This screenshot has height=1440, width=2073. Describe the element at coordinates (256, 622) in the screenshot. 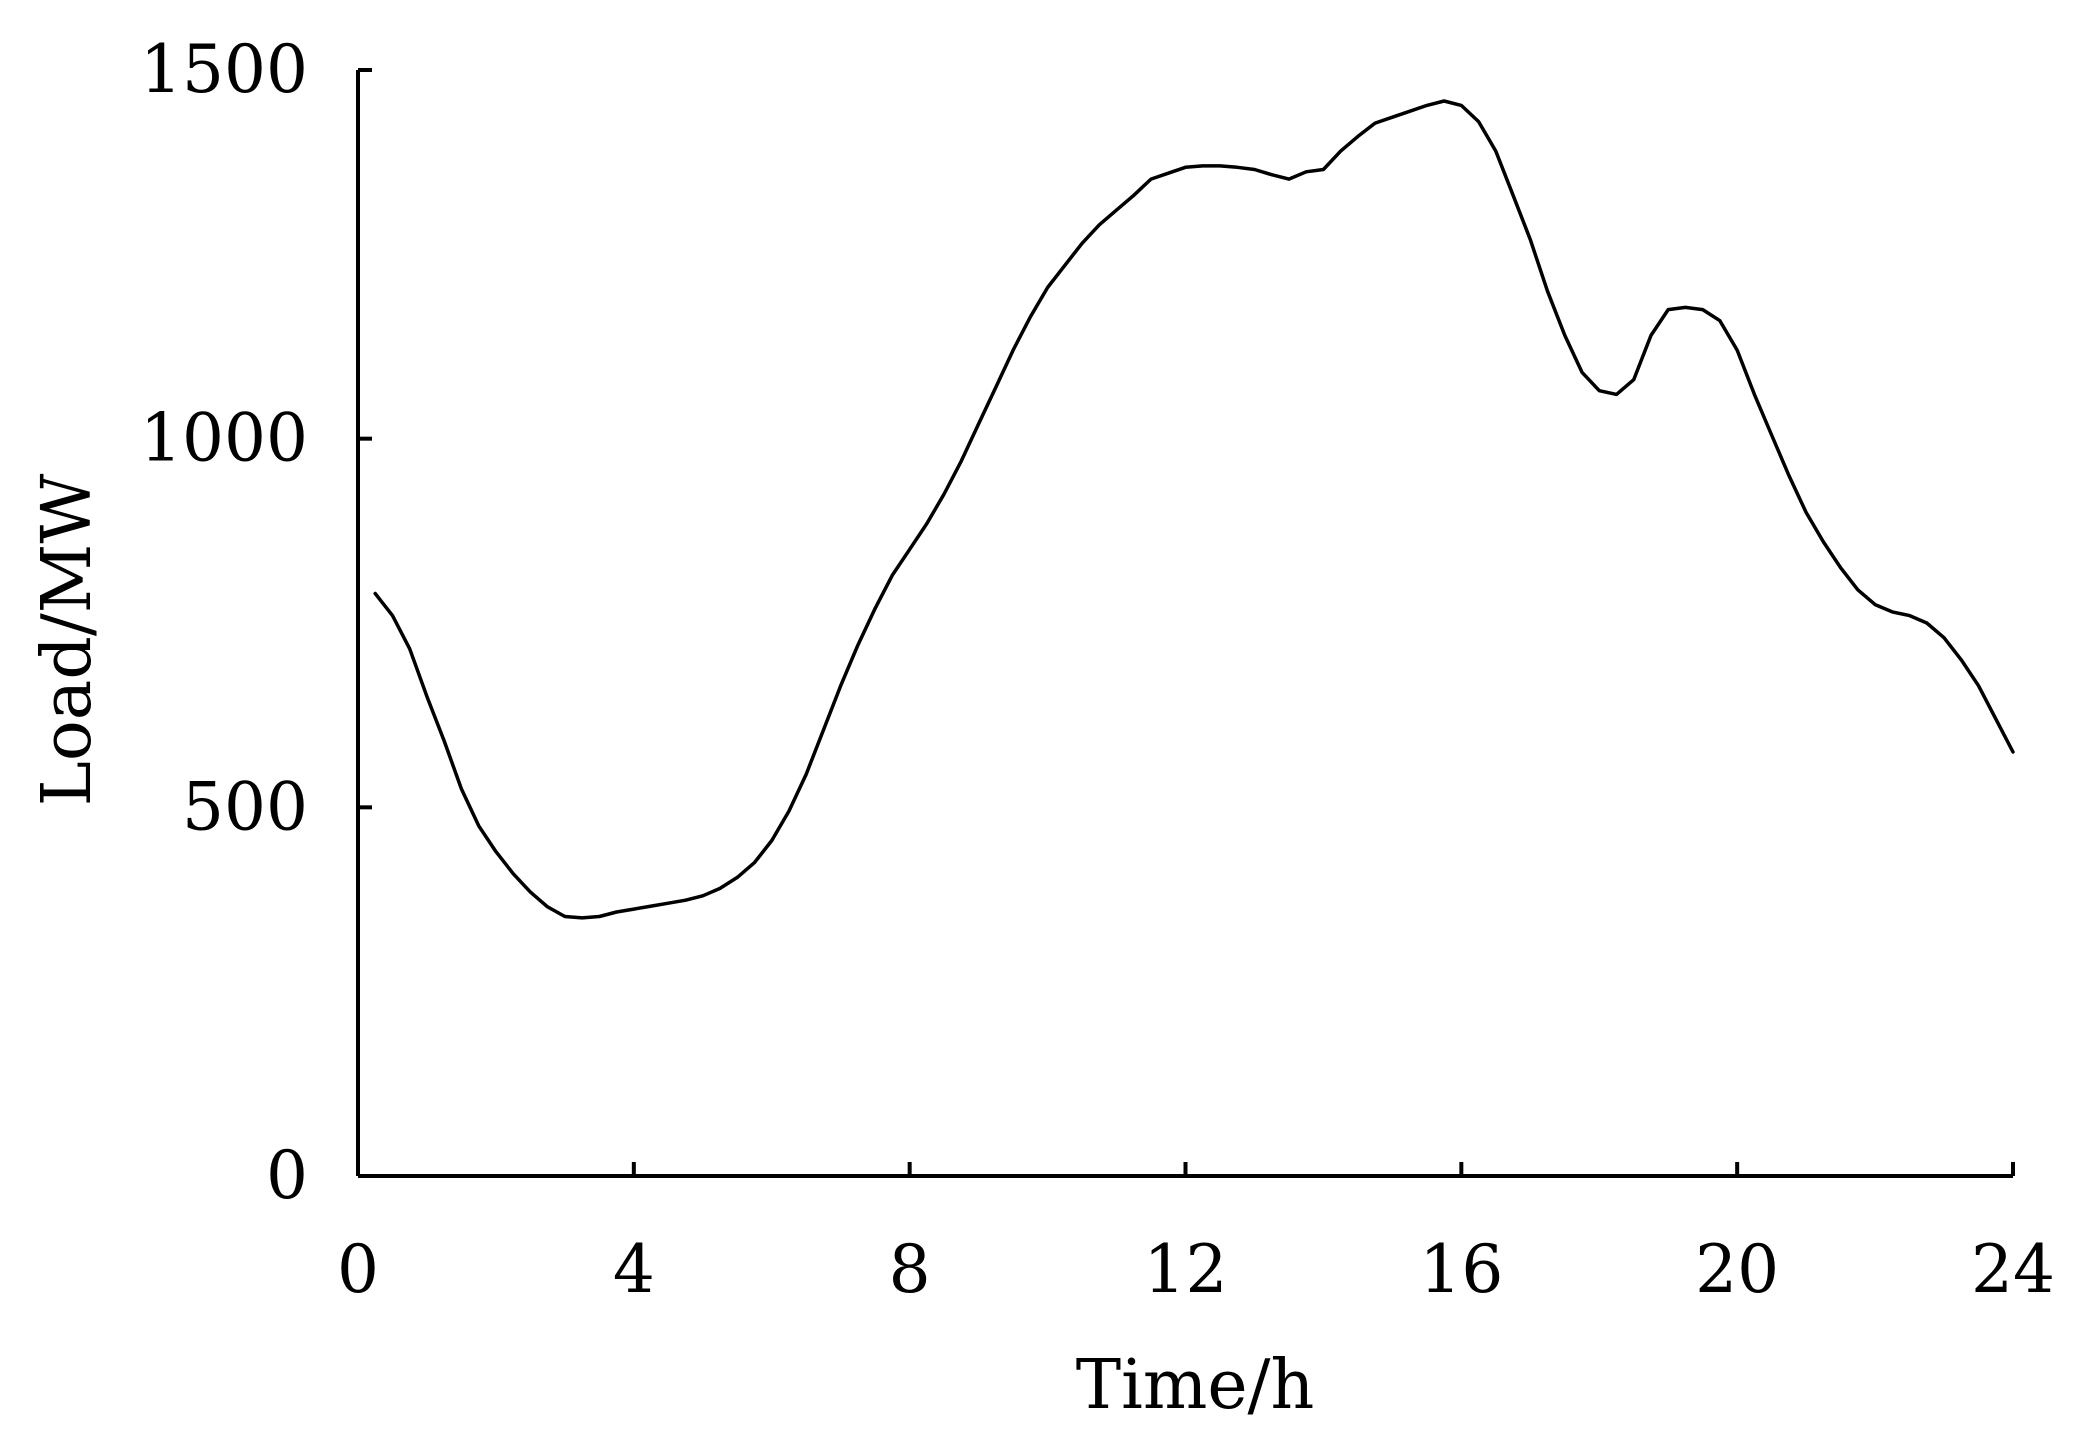

I see `y-axis-ticks: 0 500 1000 1500` at that location.